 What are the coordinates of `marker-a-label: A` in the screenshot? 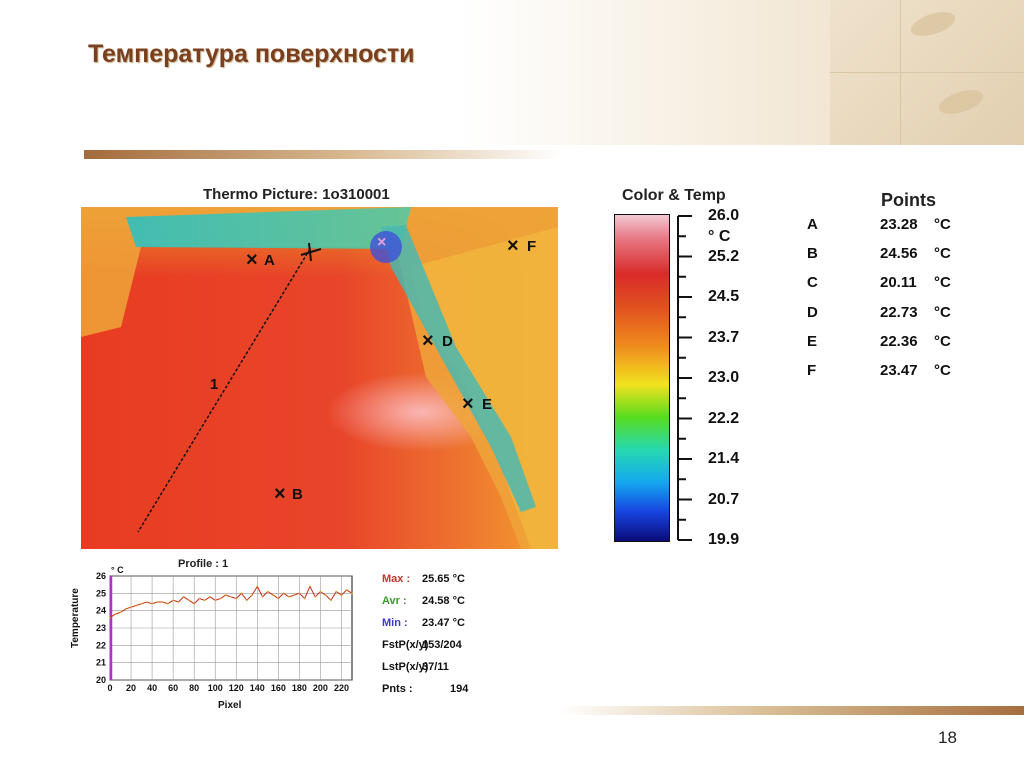 It's located at (269, 260).